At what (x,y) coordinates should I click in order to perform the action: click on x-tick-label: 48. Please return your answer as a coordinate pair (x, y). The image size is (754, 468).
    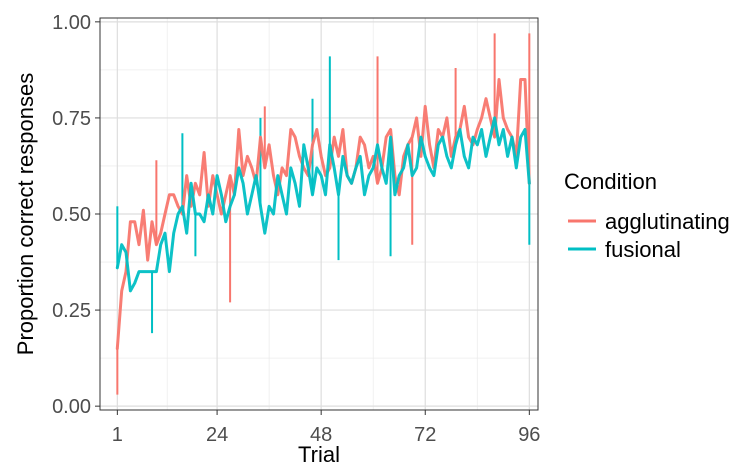
    Looking at the image, I should click on (321, 435).